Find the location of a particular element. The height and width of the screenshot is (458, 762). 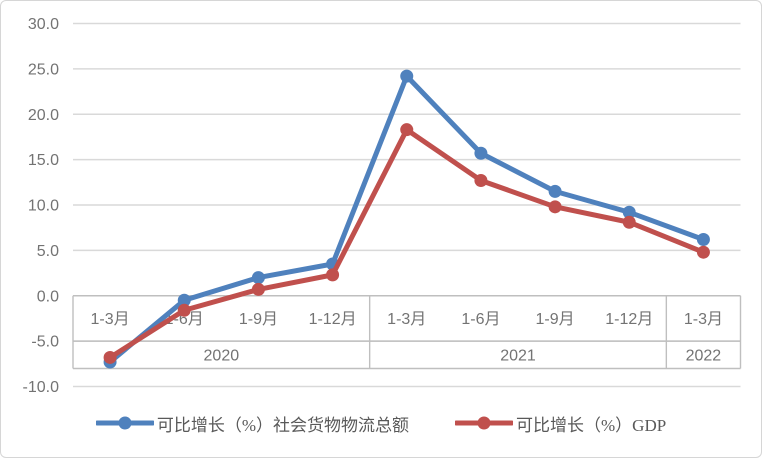

y-axis-tick-label: -5.0 is located at coordinates (45, 342).